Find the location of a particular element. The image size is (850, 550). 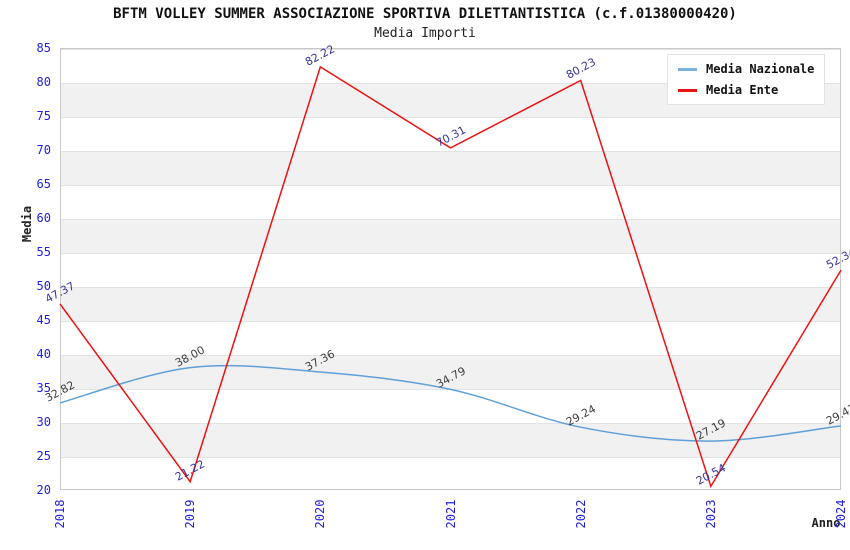

legend-label: Media Ente is located at coordinates (742, 90).